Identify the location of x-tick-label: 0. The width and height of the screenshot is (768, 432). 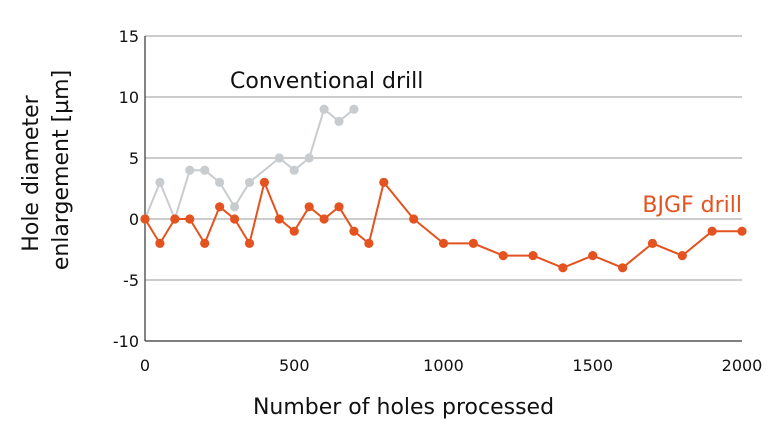
(145, 365).